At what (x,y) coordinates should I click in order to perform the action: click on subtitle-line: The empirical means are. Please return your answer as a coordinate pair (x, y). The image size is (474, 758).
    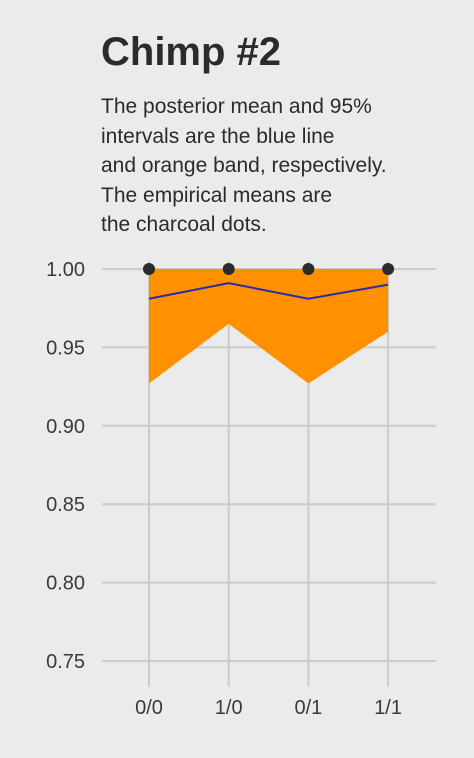
    Looking at the image, I should click on (217, 195).